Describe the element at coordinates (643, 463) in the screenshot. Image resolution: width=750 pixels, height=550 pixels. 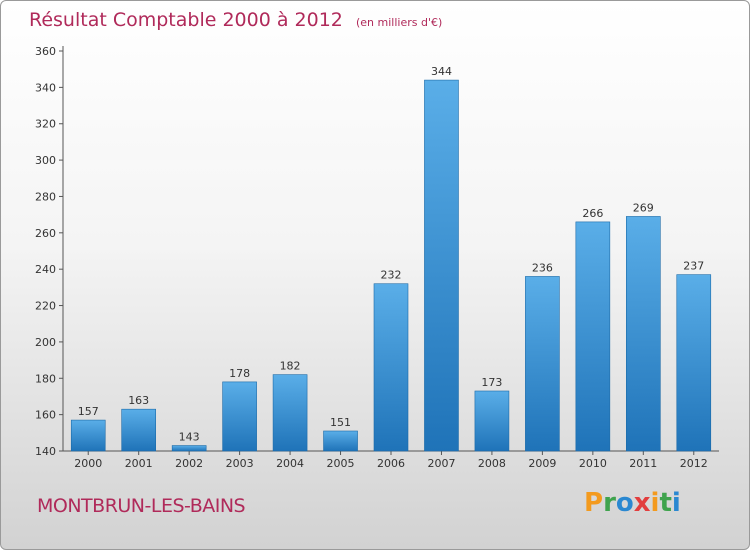
I see `x-tick-label: 2011` at that location.